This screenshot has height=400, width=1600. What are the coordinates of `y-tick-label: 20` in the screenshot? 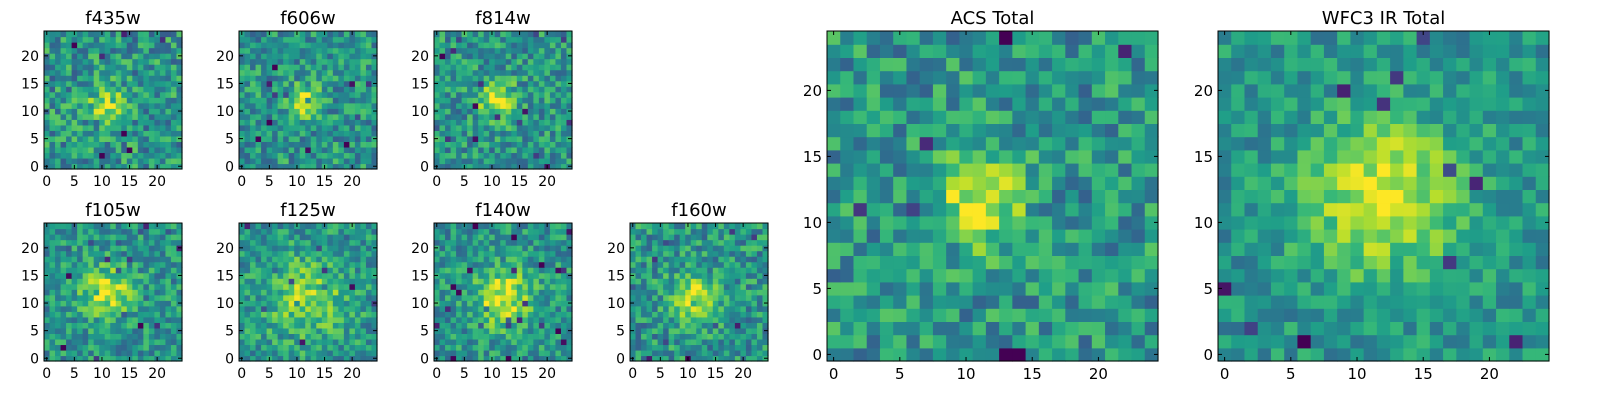 It's located at (30, 249).